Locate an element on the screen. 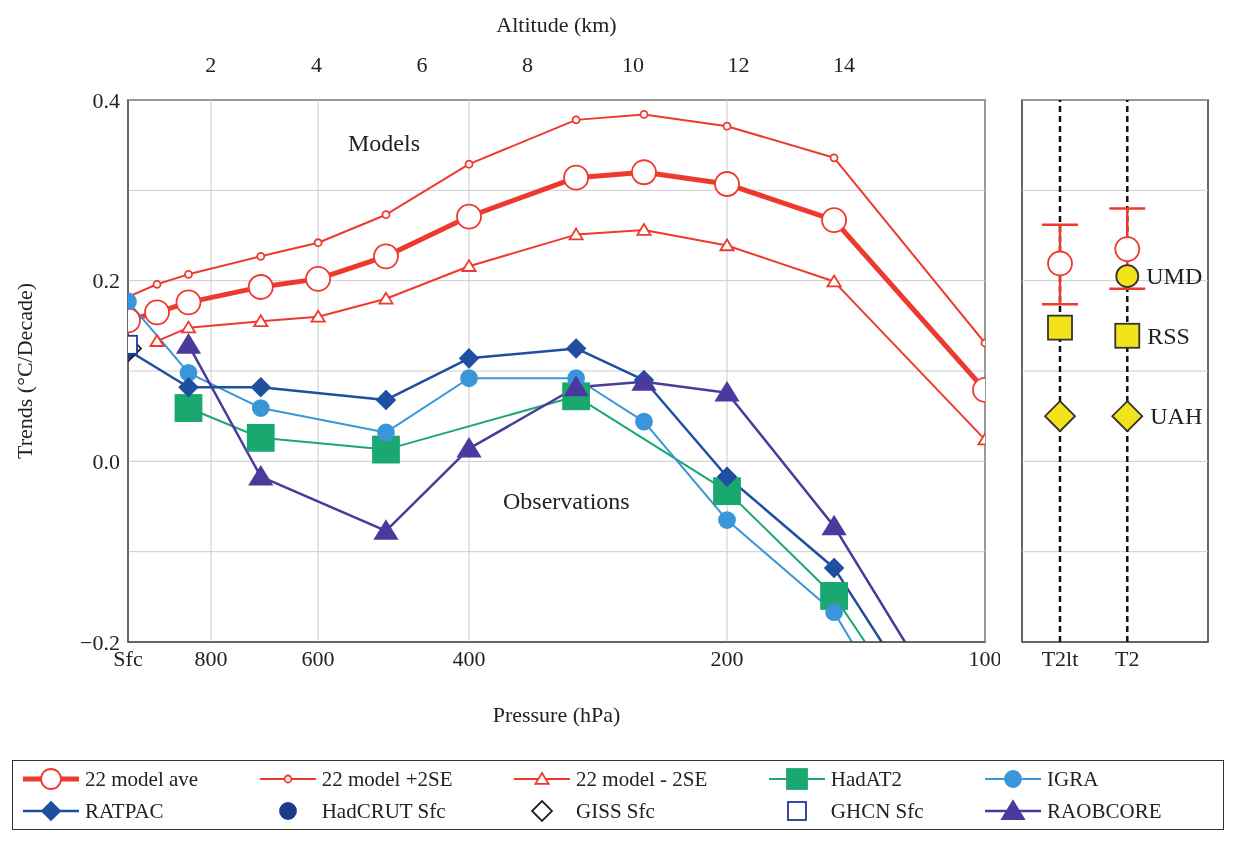  legend-label: RAOBCORE is located at coordinates (1104, 811).